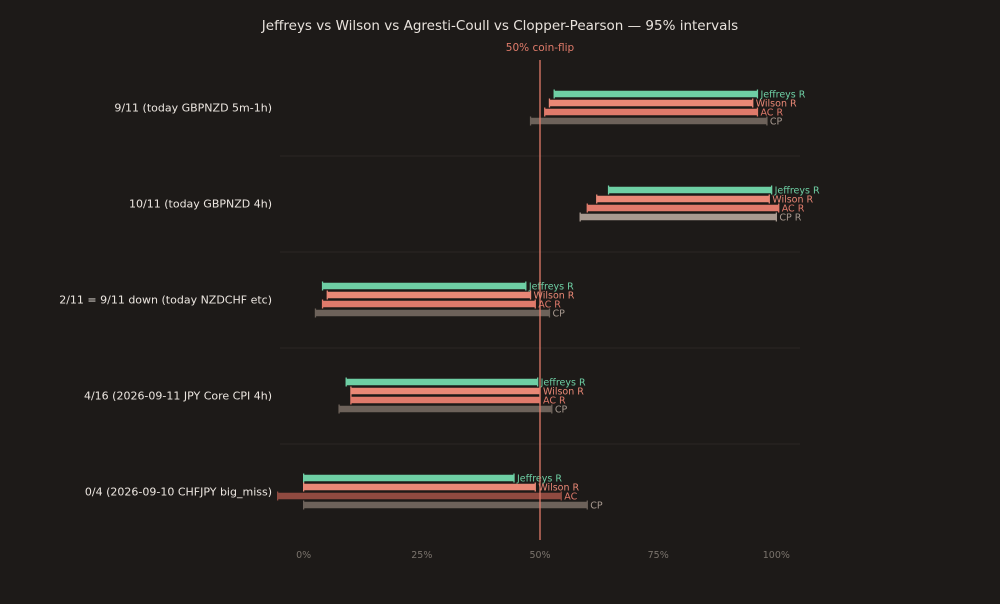  I want to click on category-label: 0/4 (2026-09-10 CHFJPY big_miss), so click(178, 492).